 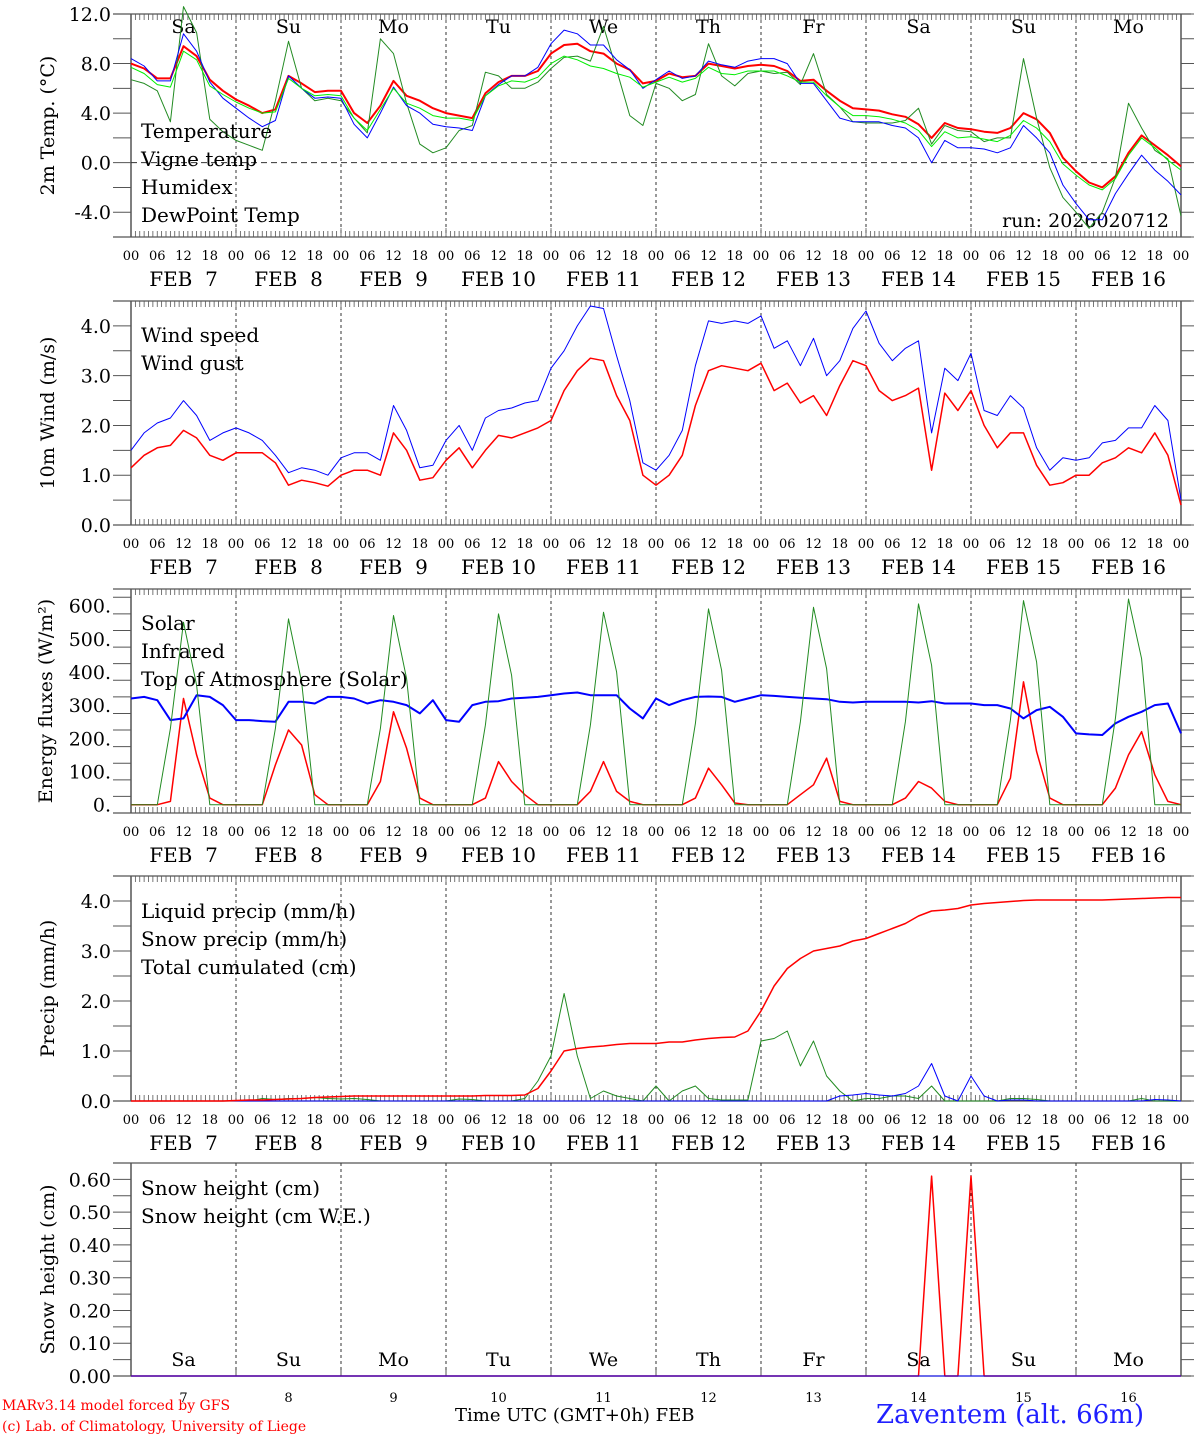 I want to click on legend-entry: Snow height (cm W.E.), so click(x=256, y=1216).